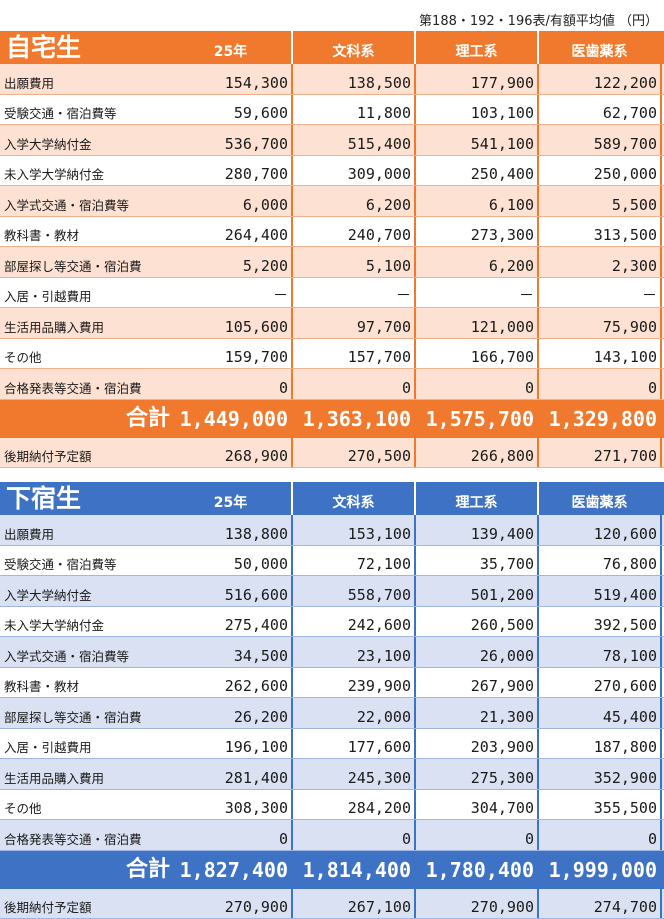  Describe the element at coordinates (476, 456) in the screenshot. I see `cell-value: 266,800` at that location.